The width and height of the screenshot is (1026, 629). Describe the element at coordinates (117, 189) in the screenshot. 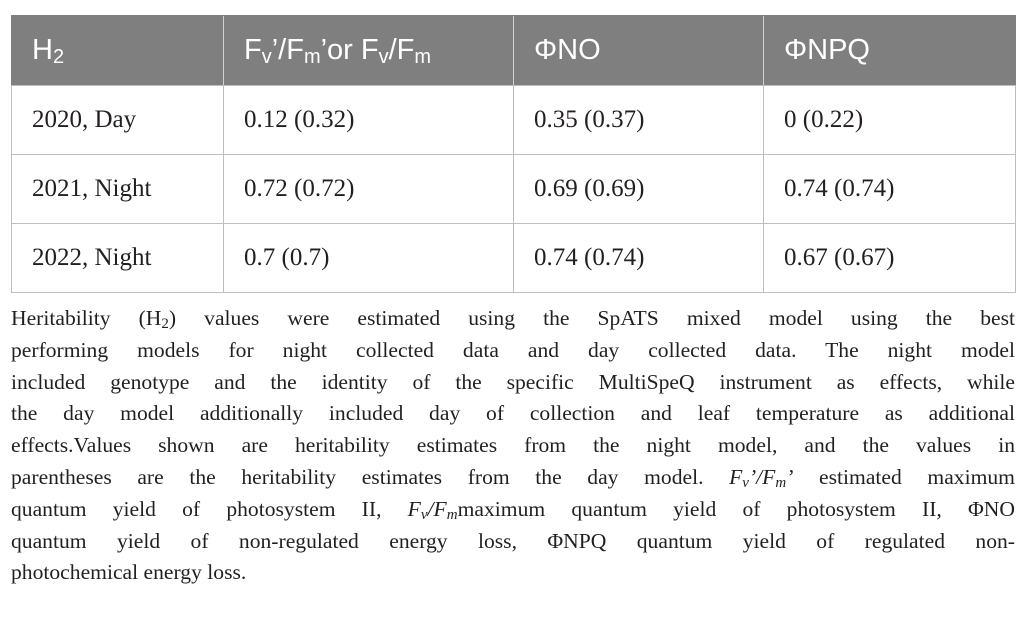

I see `row-label: 2021, Night` at that location.